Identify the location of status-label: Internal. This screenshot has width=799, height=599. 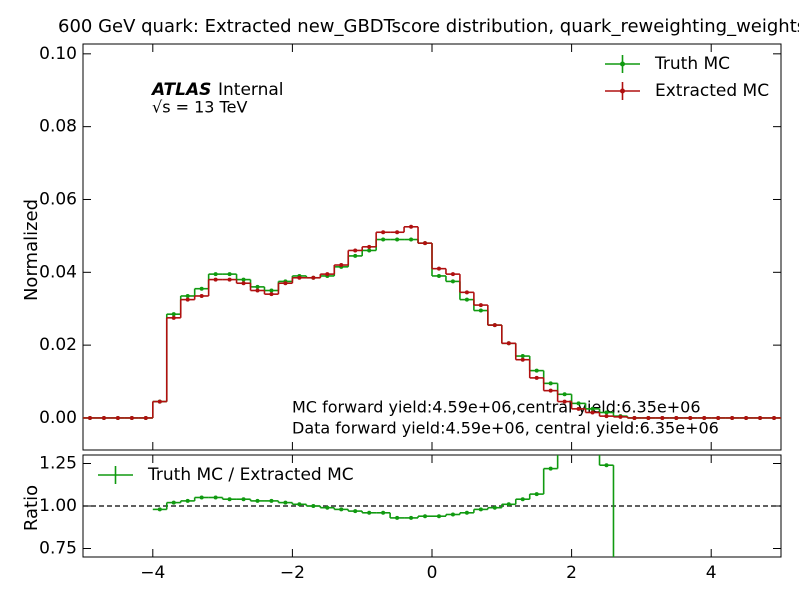
(251, 90).